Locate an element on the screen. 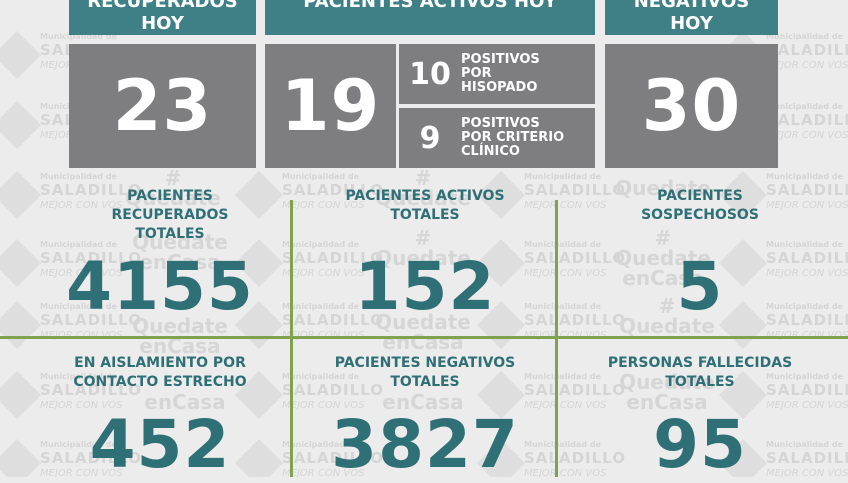 This screenshot has width=848, height=483. recuperados-totales-label: PACIENTES RECUPERADOS TOTALES is located at coordinates (170, 215).